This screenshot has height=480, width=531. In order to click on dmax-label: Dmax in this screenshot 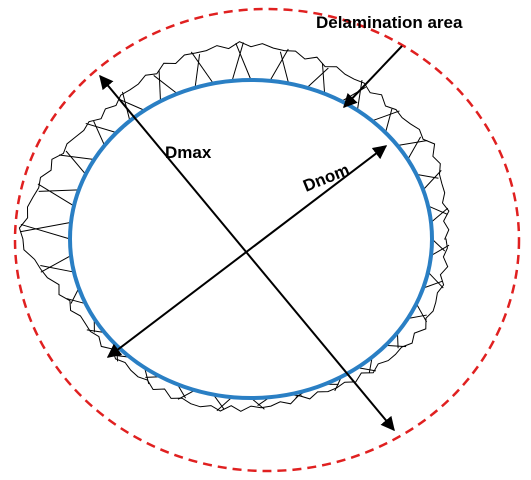, I will do `click(188, 152)`.